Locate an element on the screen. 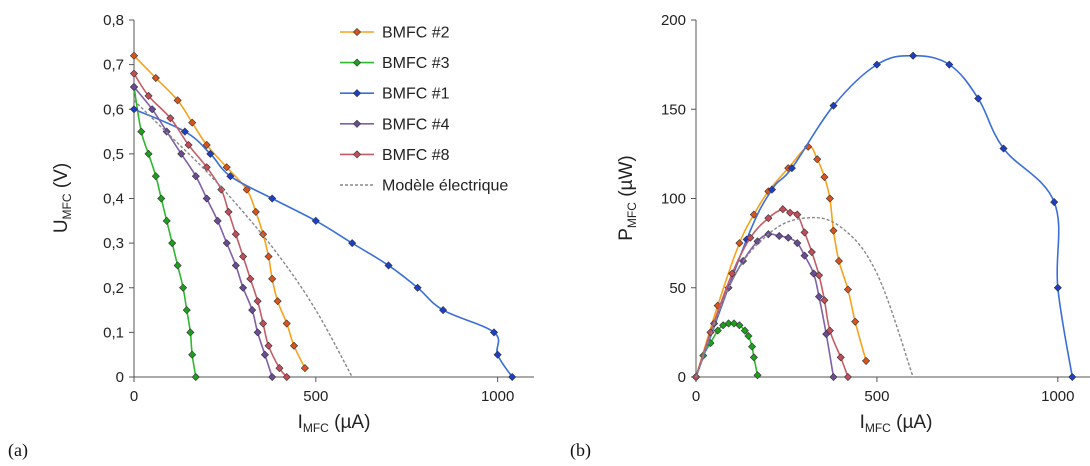 This screenshot has height=466, width=1090. panel-b-line-mod-le-lectrique is located at coordinates (804, 297).